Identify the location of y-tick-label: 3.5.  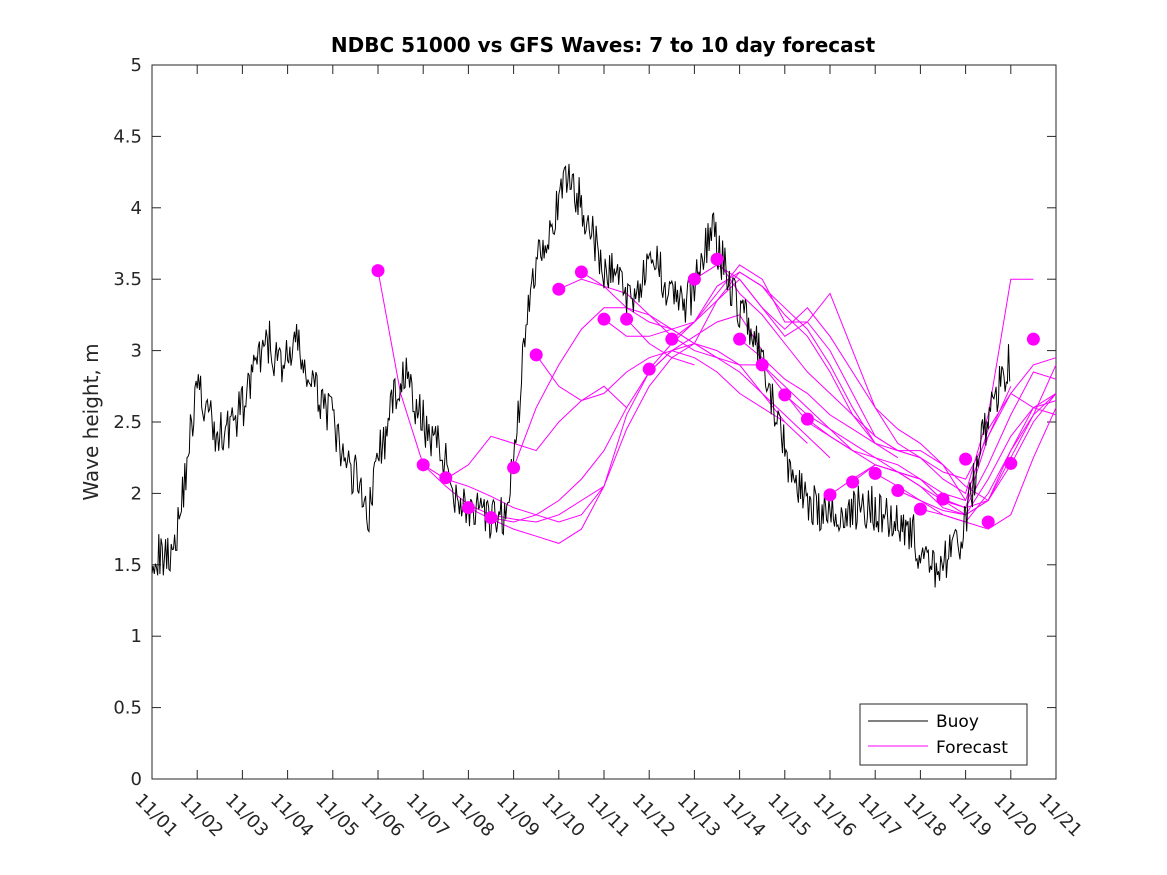
(127, 279).